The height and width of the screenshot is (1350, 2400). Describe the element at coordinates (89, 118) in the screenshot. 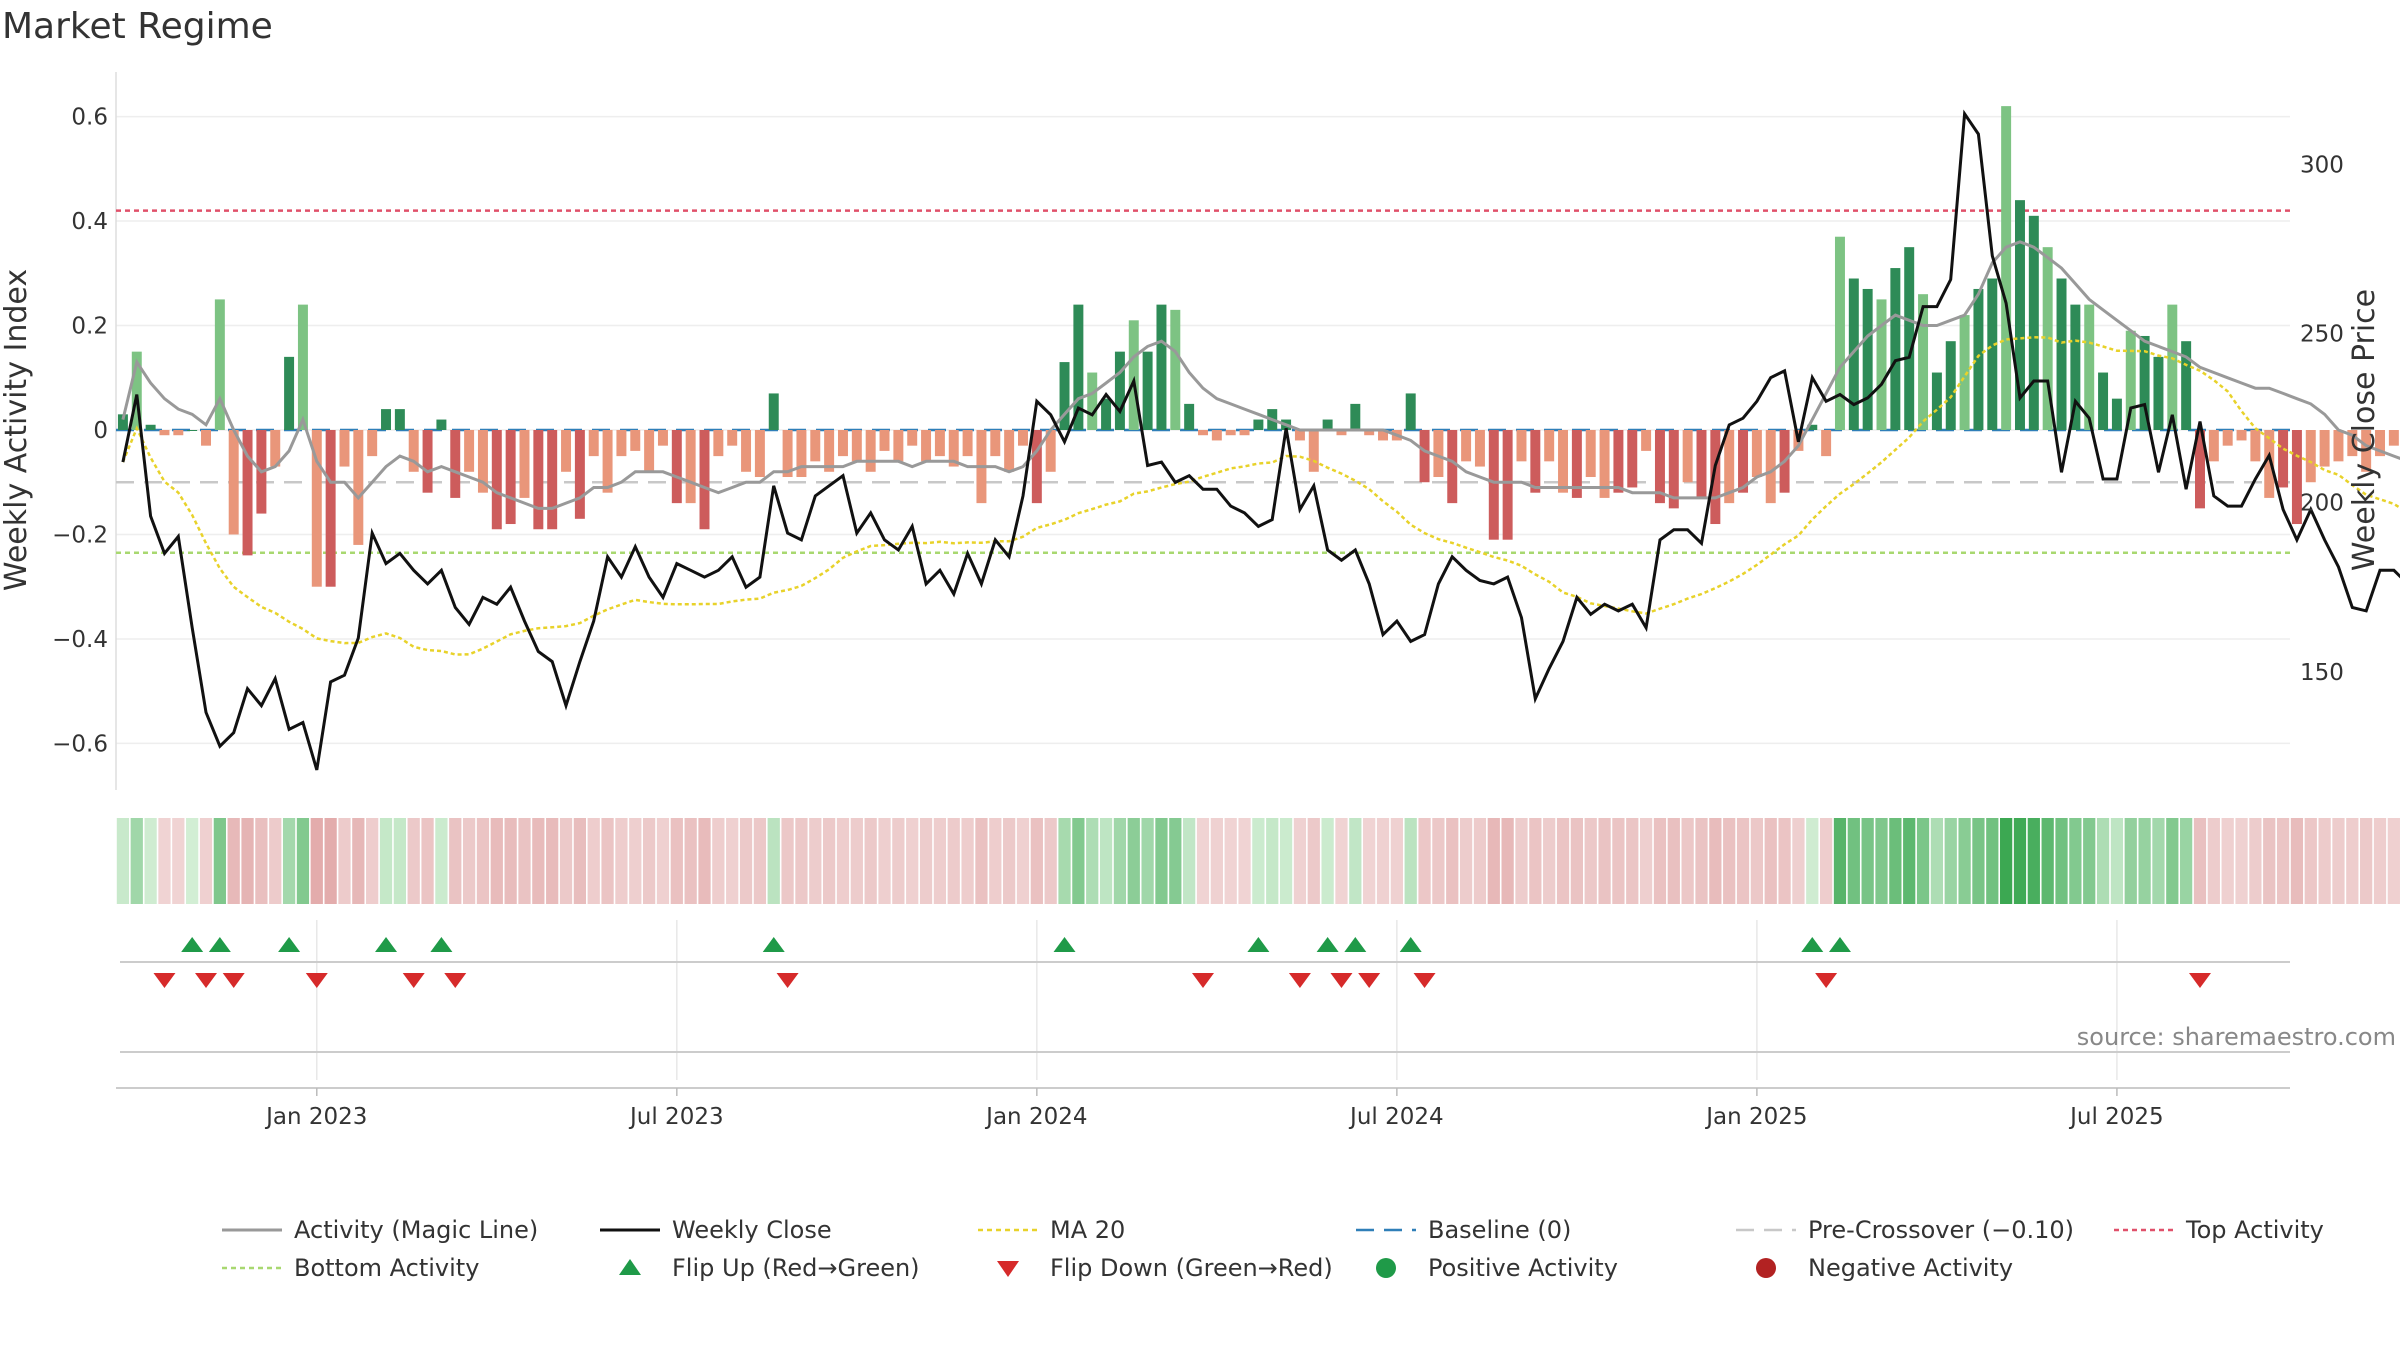

I see `y-tick-label: 0.6` at that location.